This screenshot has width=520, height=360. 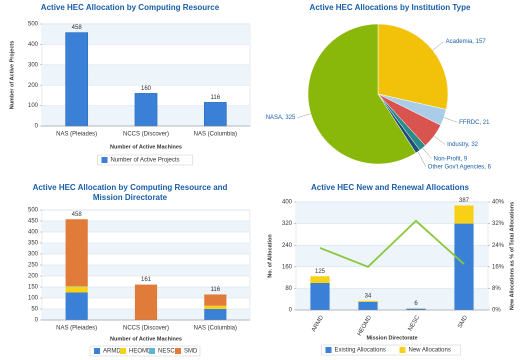 What do you see at coordinates (498, 203) in the screenshot?
I see `y2-tick-label: 40%` at bounding box center [498, 203].